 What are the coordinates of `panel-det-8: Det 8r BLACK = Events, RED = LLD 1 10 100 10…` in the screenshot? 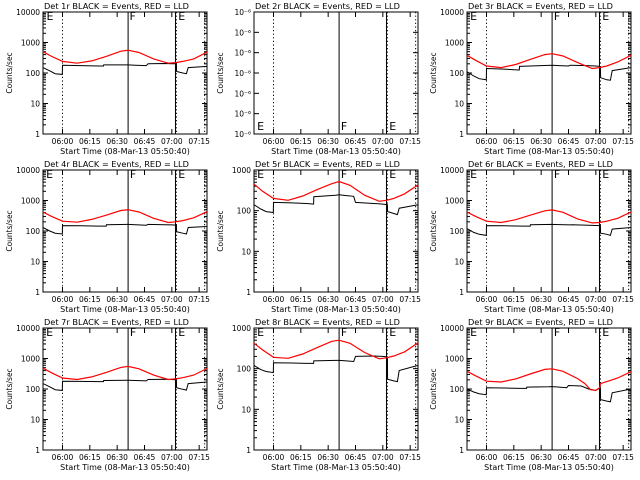 It's located at (318, 394).